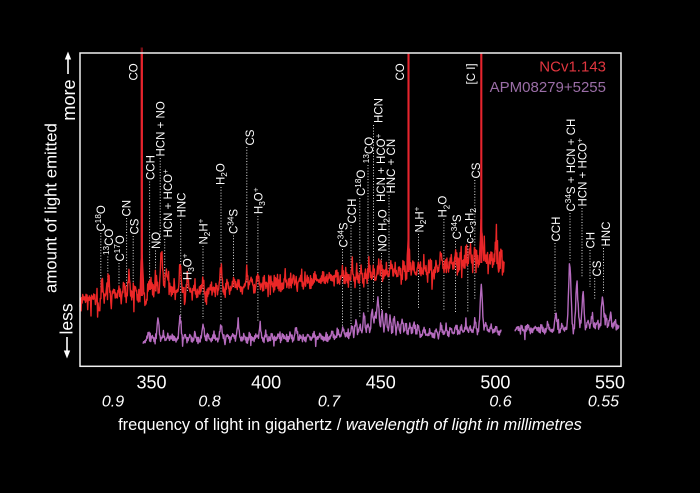  Describe the element at coordinates (472, 73) in the screenshot. I see `svg-text: [C I]` at that location.